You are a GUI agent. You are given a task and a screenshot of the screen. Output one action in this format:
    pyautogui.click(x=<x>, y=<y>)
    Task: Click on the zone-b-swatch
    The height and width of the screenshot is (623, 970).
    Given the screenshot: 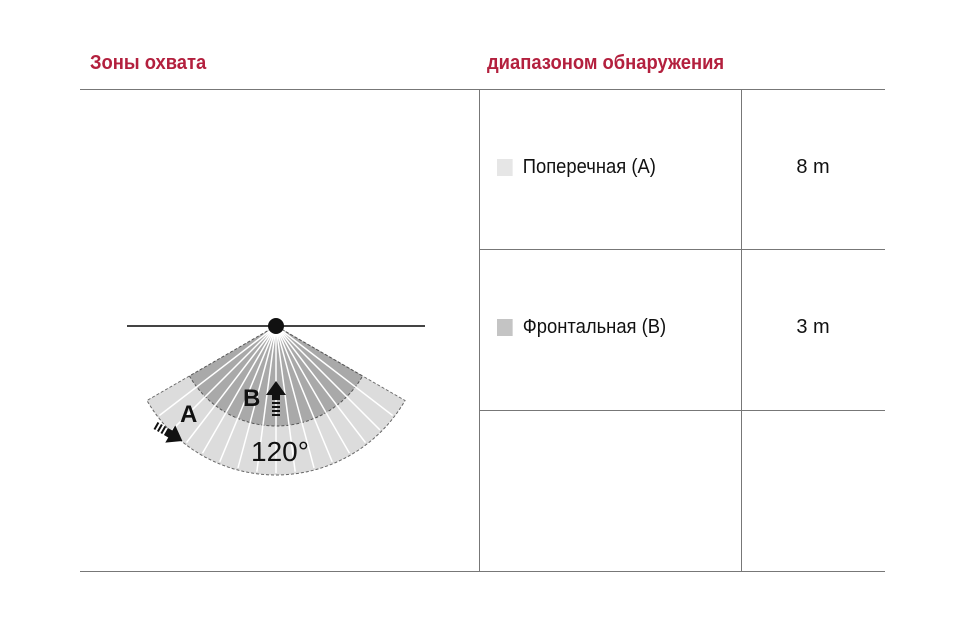 What is the action you would take?
    pyautogui.click(x=505, y=327)
    